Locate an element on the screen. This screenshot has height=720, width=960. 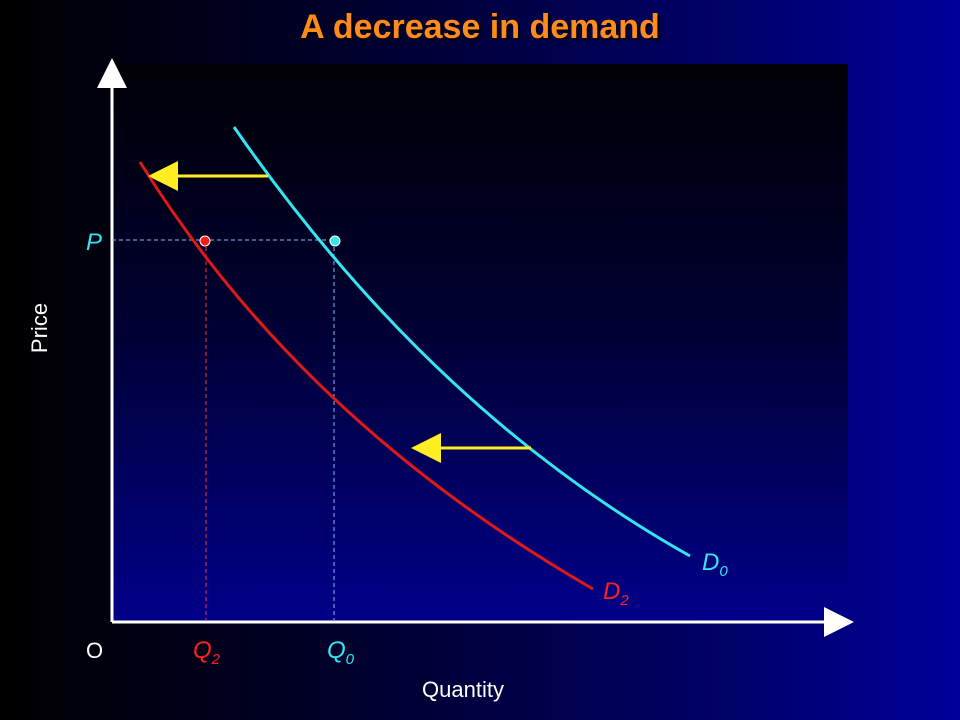
y-axis-title: Price is located at coordinates (39, 328).